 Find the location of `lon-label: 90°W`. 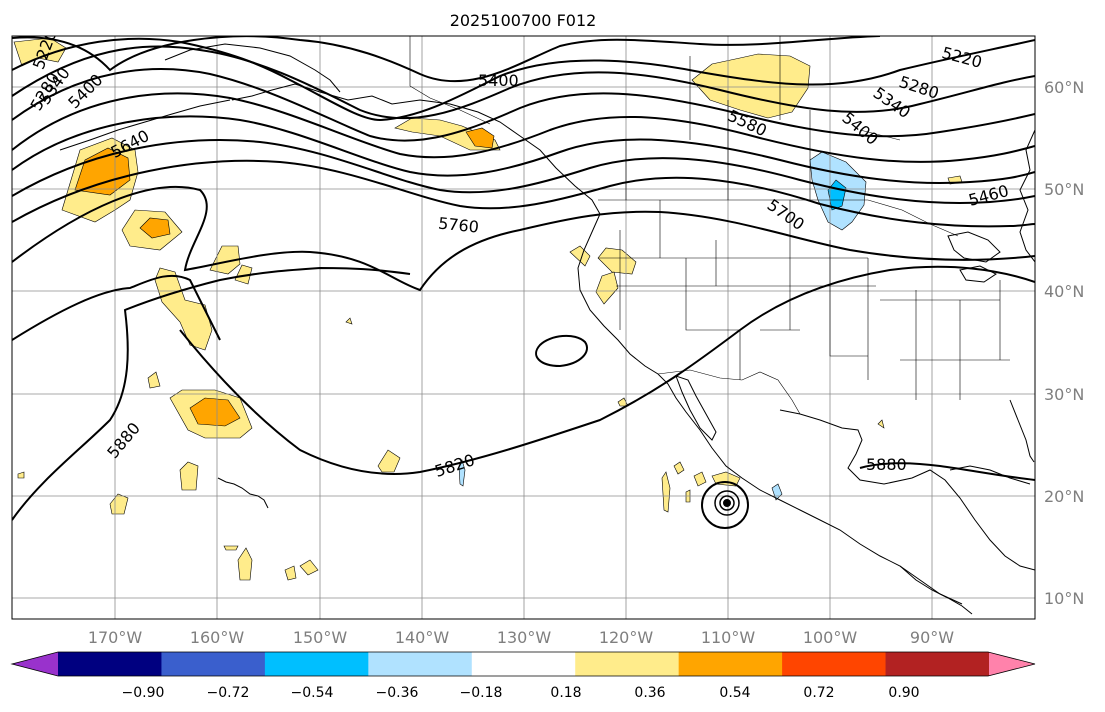

lon-label: 90°W is located at coordinates (932, 637).